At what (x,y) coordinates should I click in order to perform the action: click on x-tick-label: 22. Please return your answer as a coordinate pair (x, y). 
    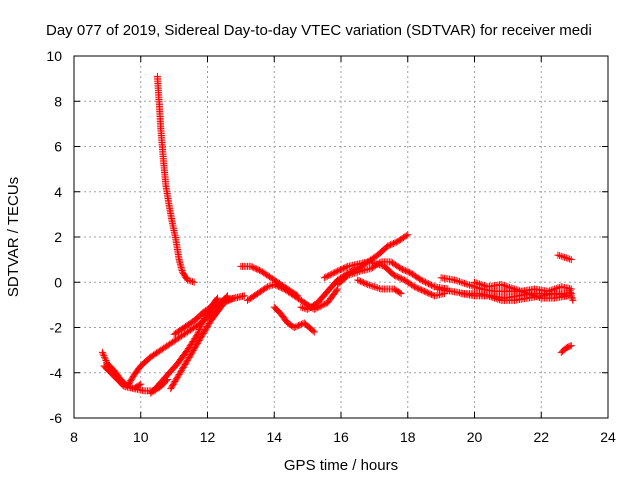
    Looking at the image, I should click on (541, 437).